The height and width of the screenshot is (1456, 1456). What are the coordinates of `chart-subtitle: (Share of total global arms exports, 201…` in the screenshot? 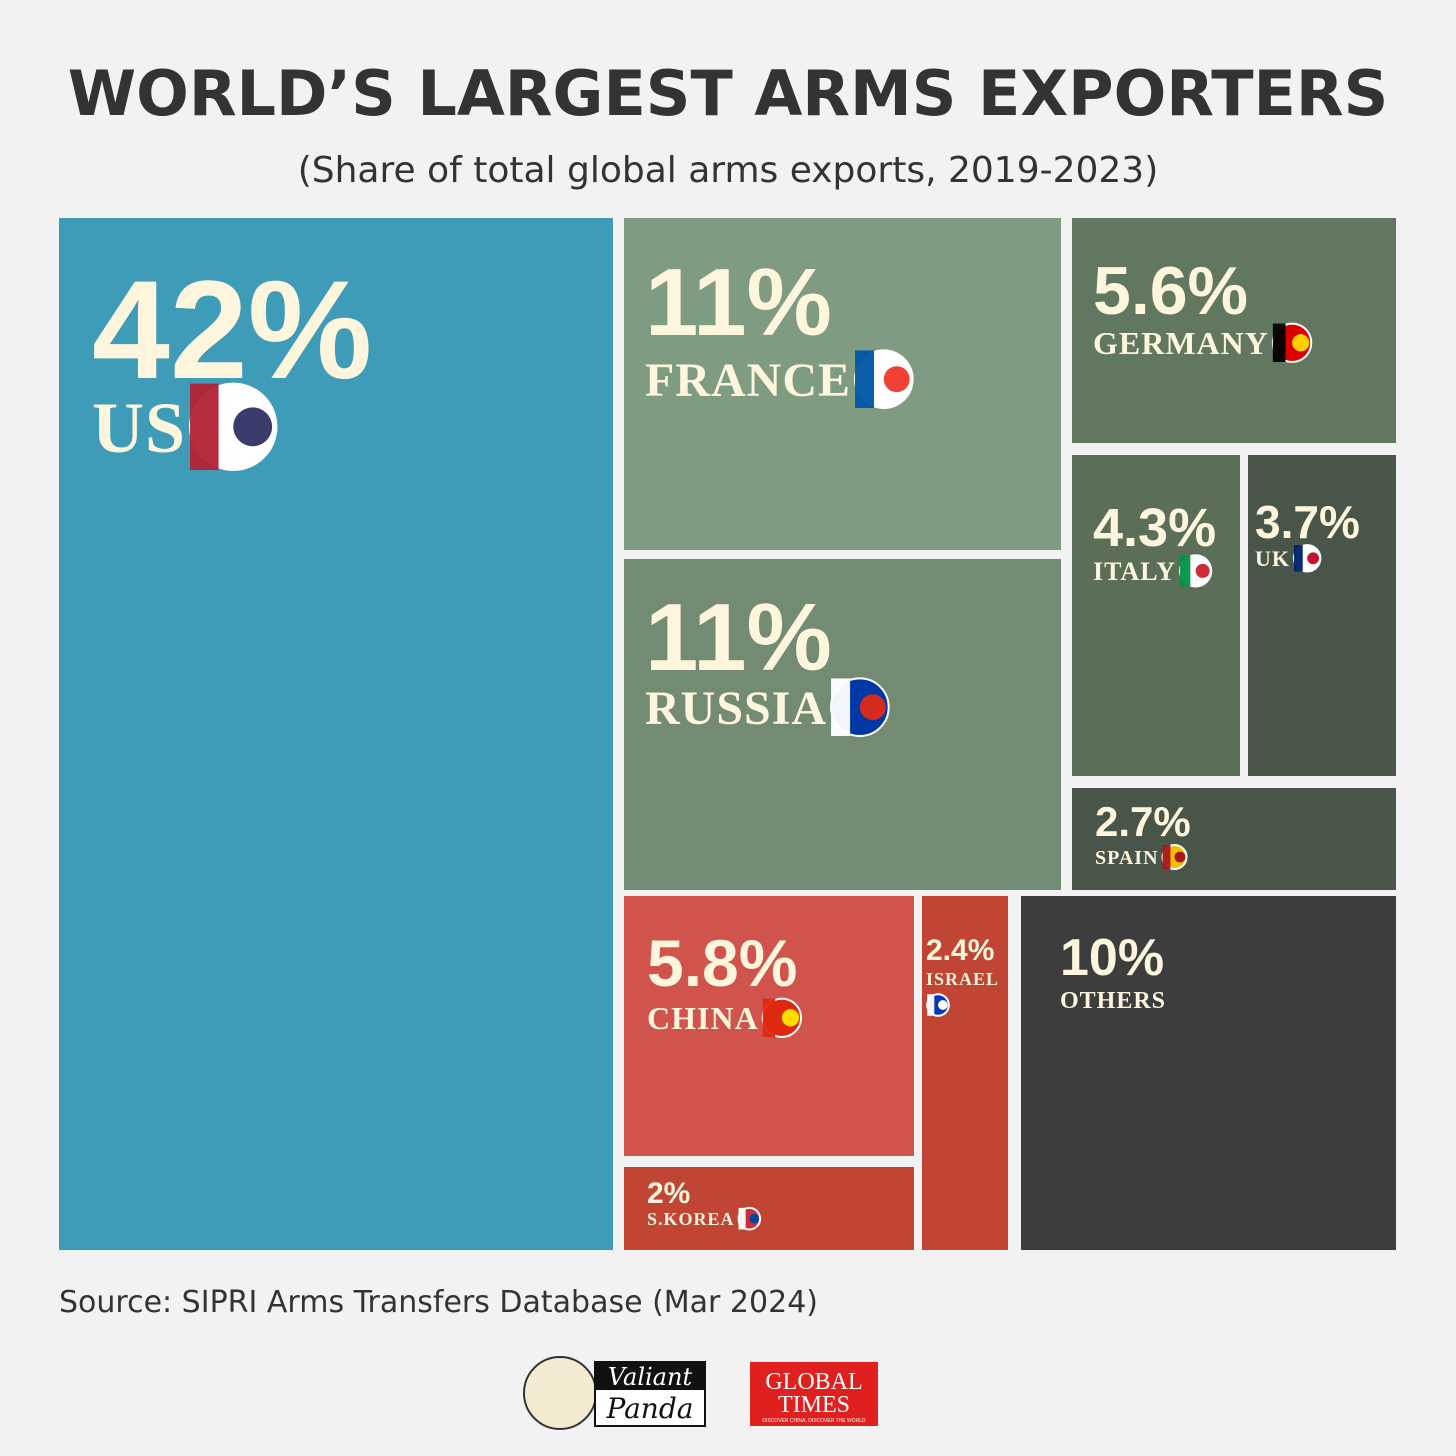 It's located at (728, 170).